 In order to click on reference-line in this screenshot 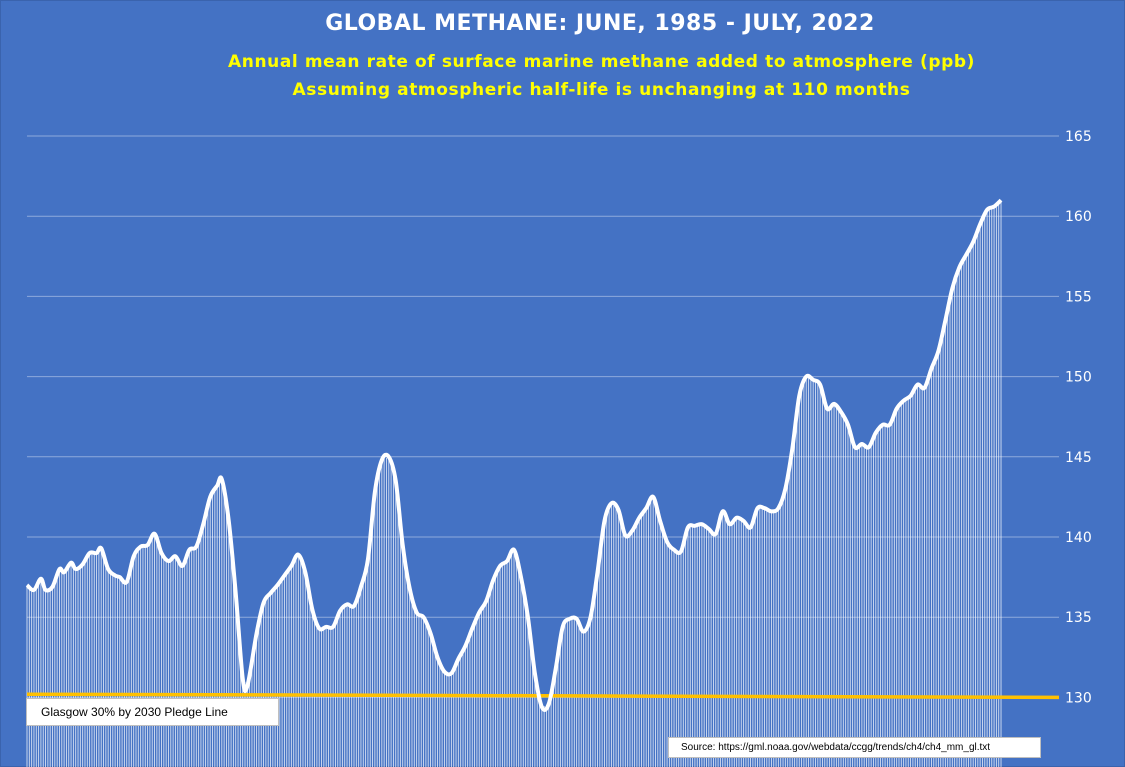, I will do `click(543, 696)`.